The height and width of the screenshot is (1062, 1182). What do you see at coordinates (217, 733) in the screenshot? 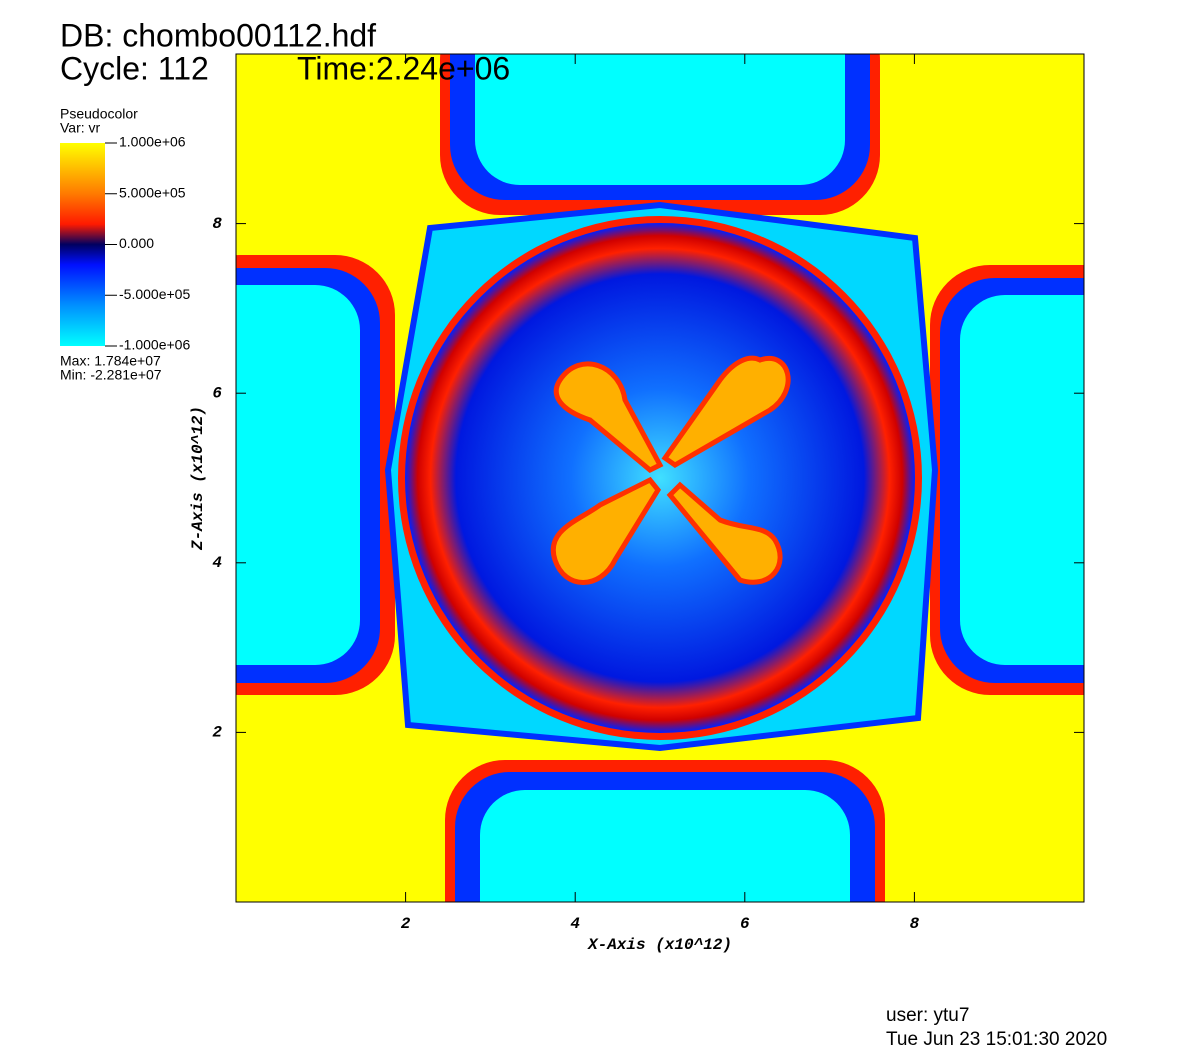
I see `y-tick-label: 2` at bounding box center [217, 733].